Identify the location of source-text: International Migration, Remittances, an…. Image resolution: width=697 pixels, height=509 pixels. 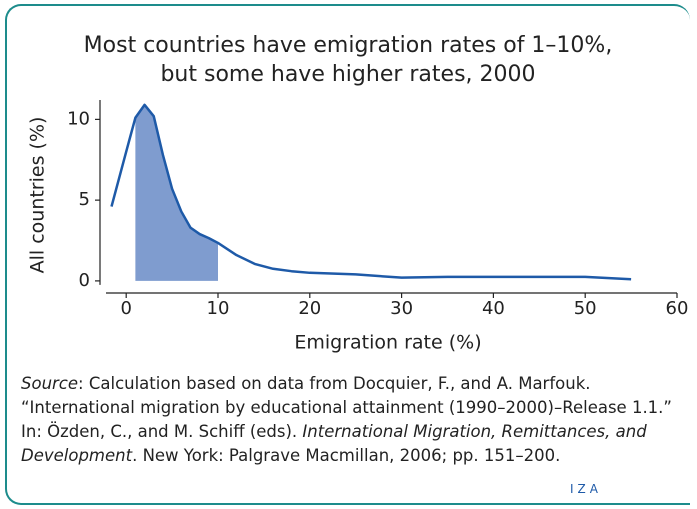
(334, 443).